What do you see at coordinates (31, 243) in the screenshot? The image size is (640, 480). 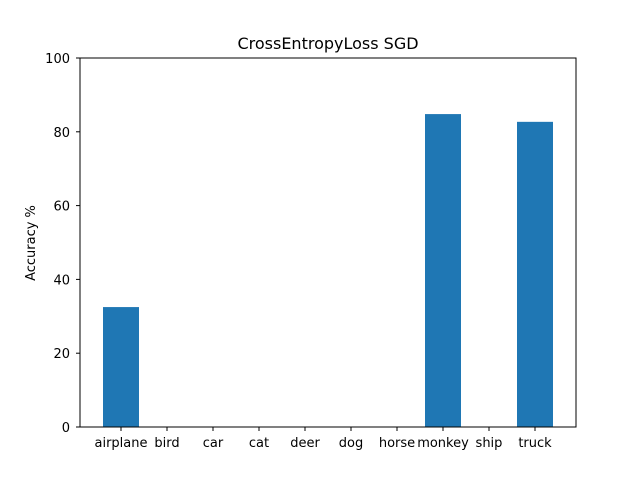 I see `y-axis-label: Accuracy %` at bounding box center [31, 243].